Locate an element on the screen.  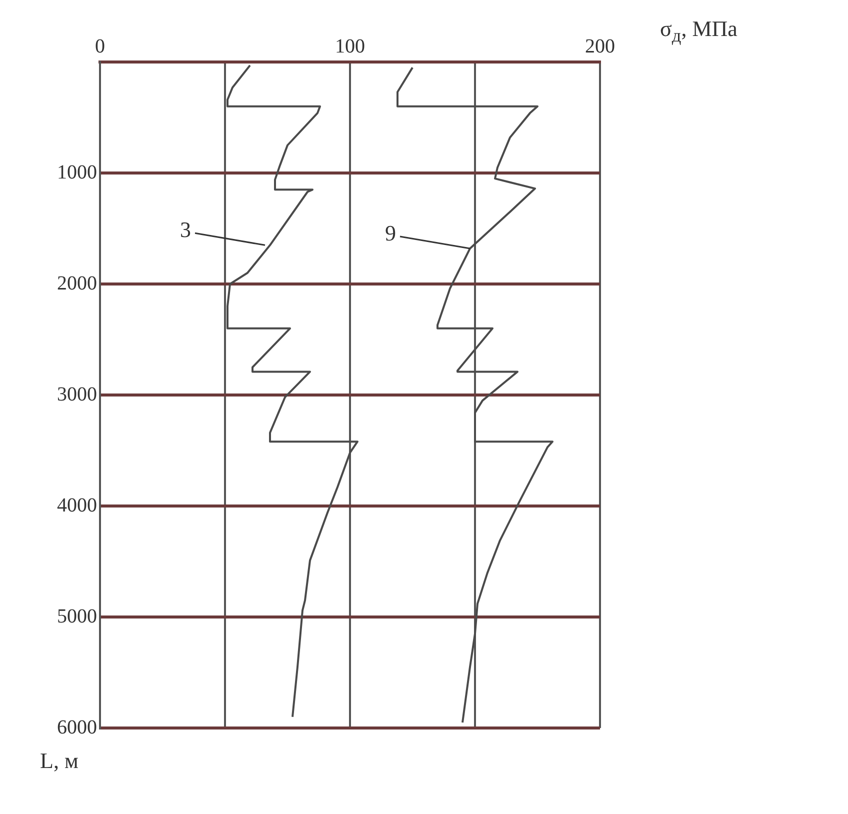
y-tick-label: 3000 is located at coordinates (77, 394).